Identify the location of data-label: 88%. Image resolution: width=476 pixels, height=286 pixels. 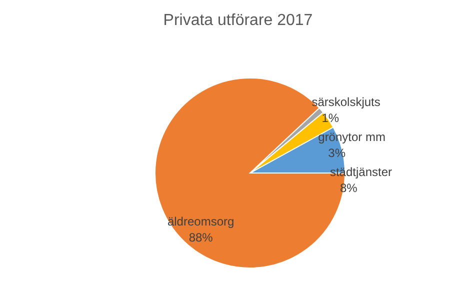
(201, 237).